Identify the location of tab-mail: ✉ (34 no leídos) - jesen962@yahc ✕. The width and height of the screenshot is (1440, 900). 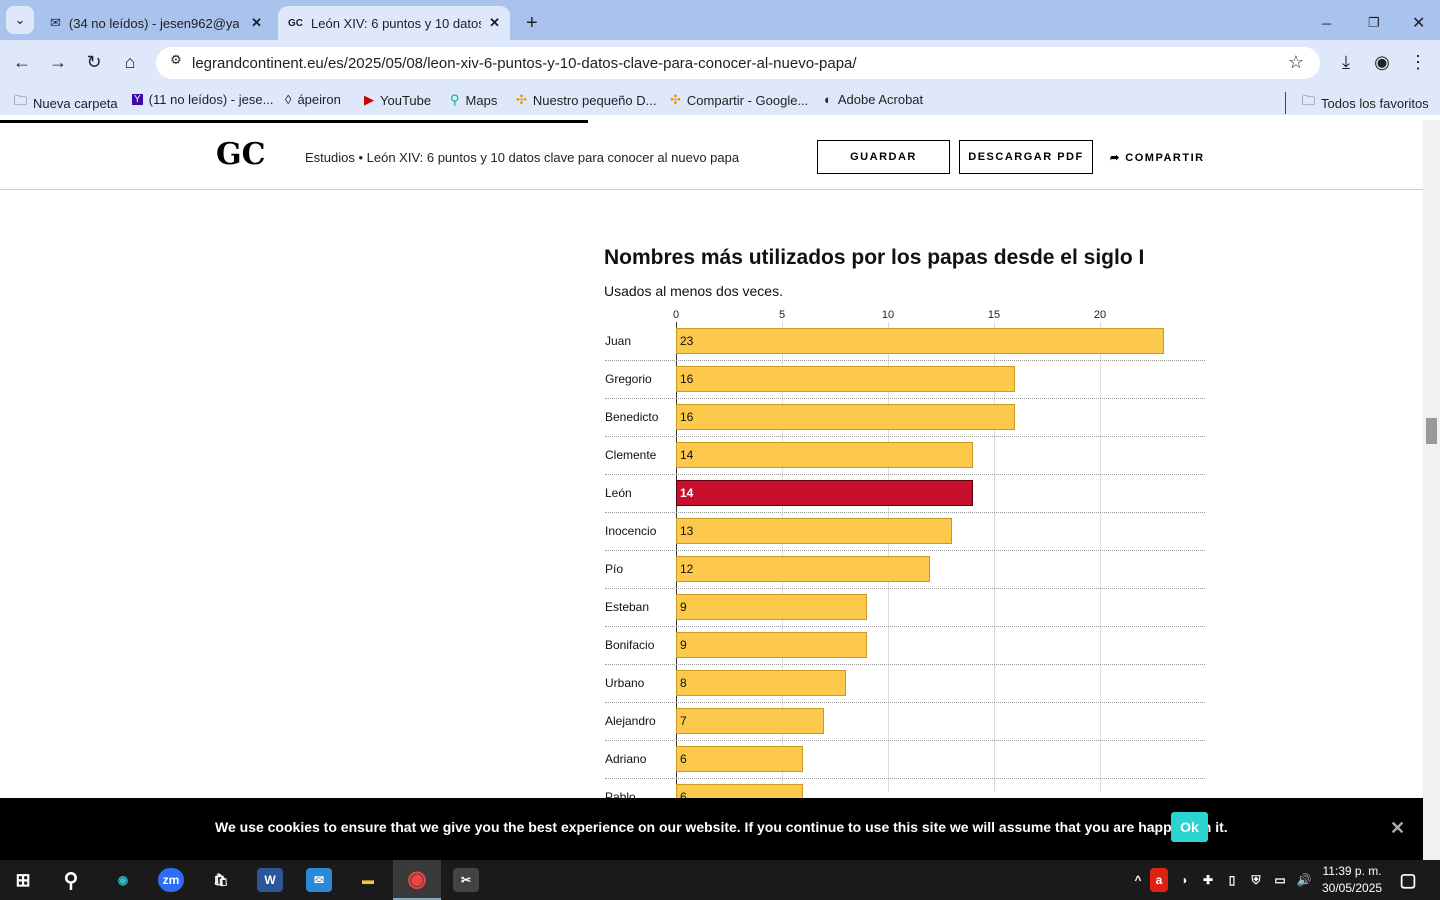
(156, 23).